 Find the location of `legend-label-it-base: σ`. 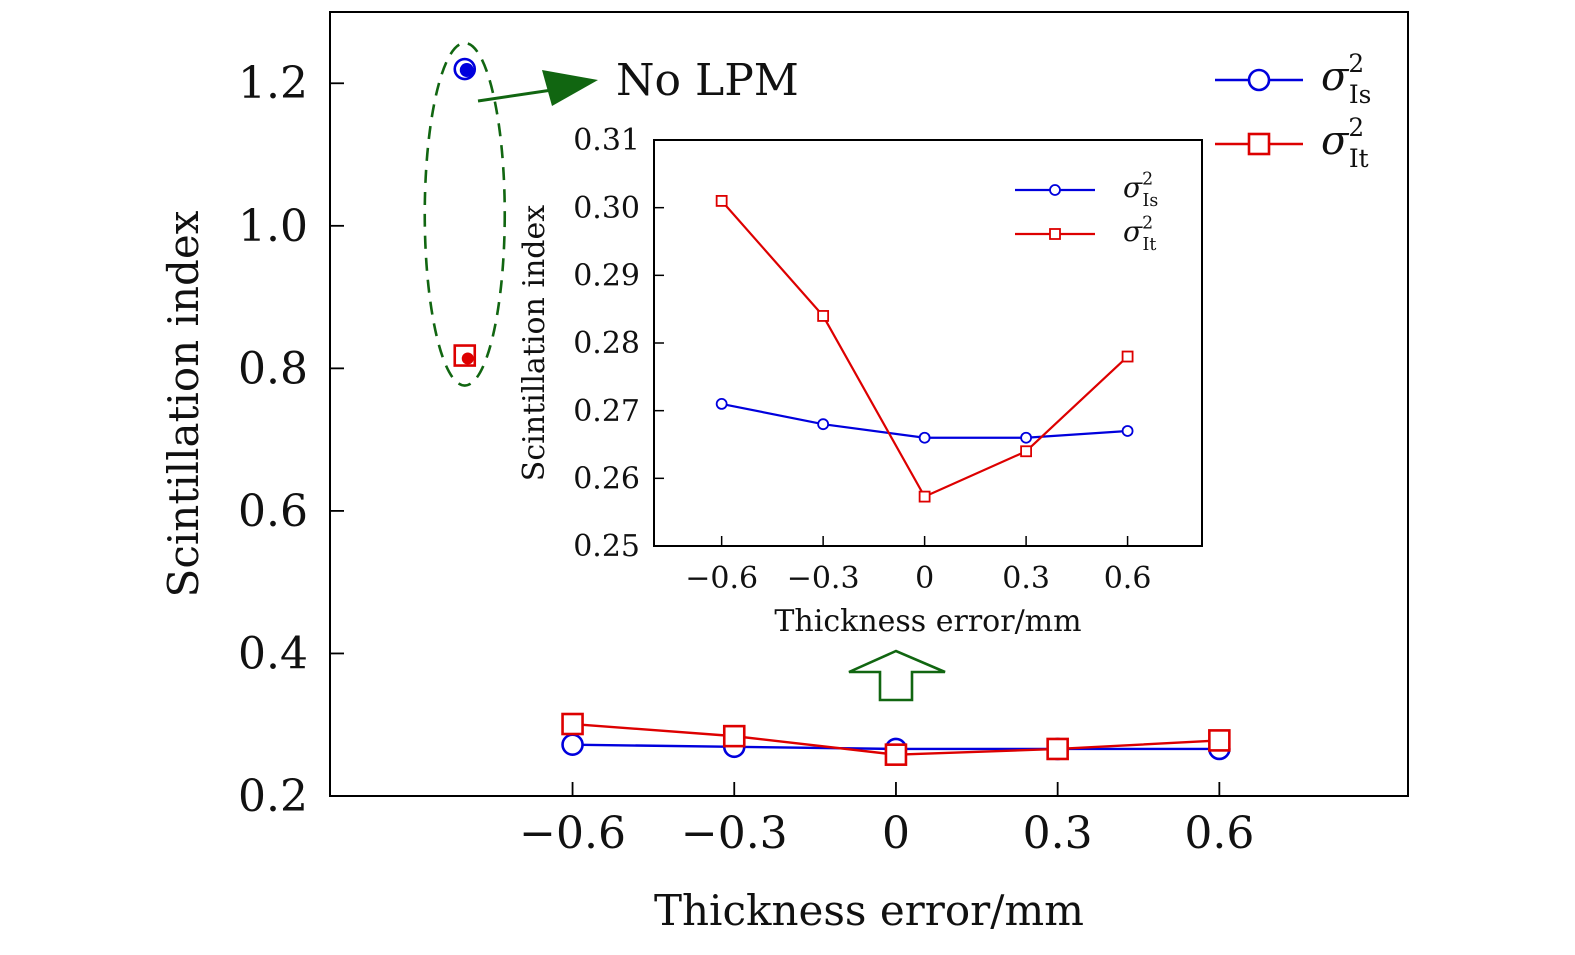

legend-label-it-base: σ is located at coordinates (1335, 141).